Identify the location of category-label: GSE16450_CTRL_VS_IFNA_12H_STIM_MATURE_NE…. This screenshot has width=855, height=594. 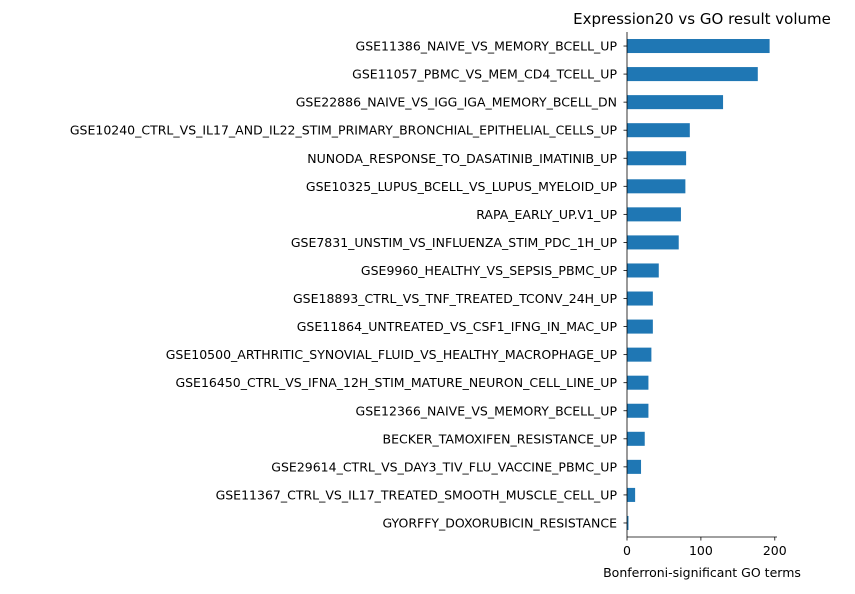
(396, 382).